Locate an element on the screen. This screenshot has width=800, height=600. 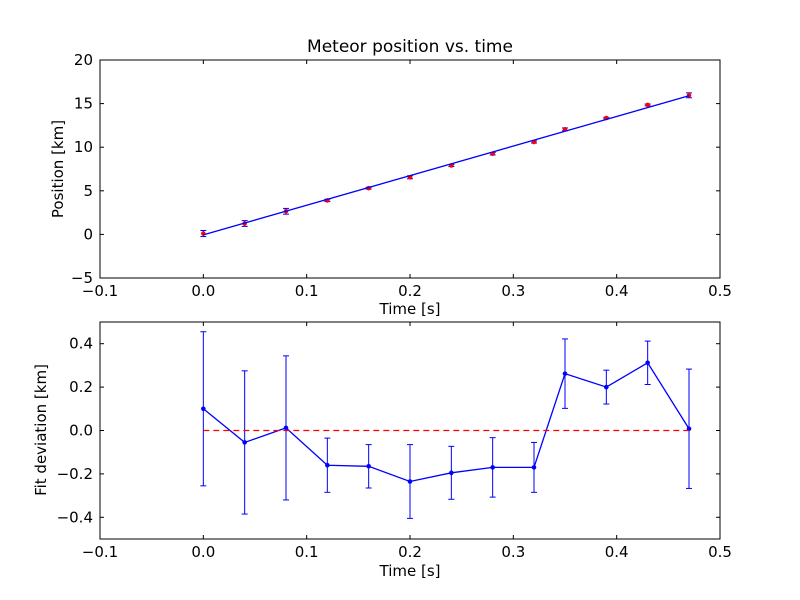
series-fit-line is located at coordinates (446, 165).